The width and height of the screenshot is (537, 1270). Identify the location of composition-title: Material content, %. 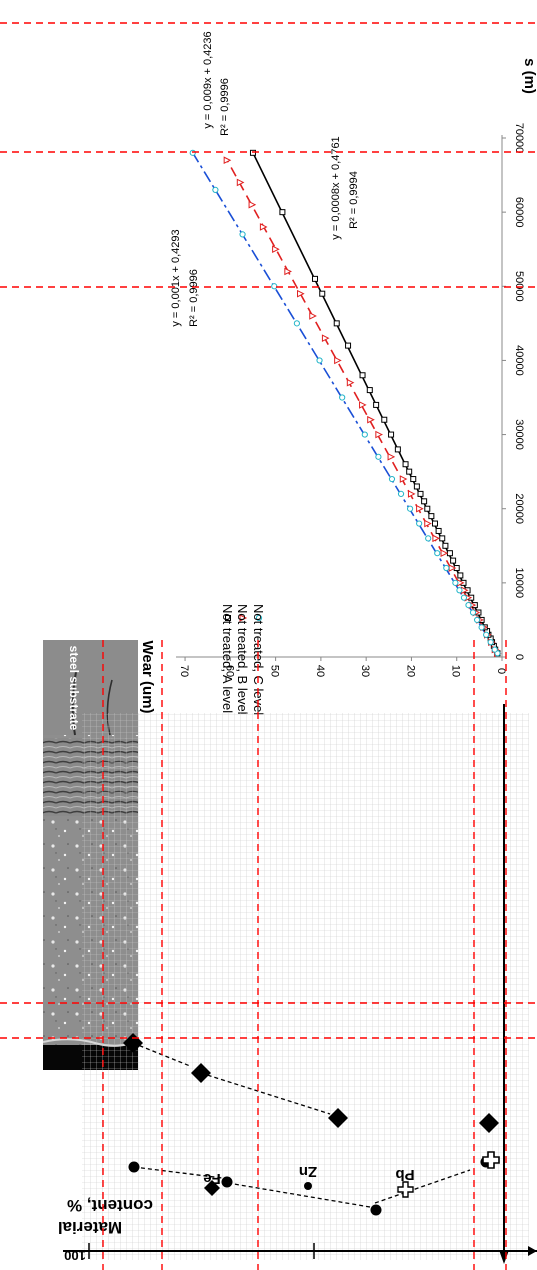
(105, 1216).